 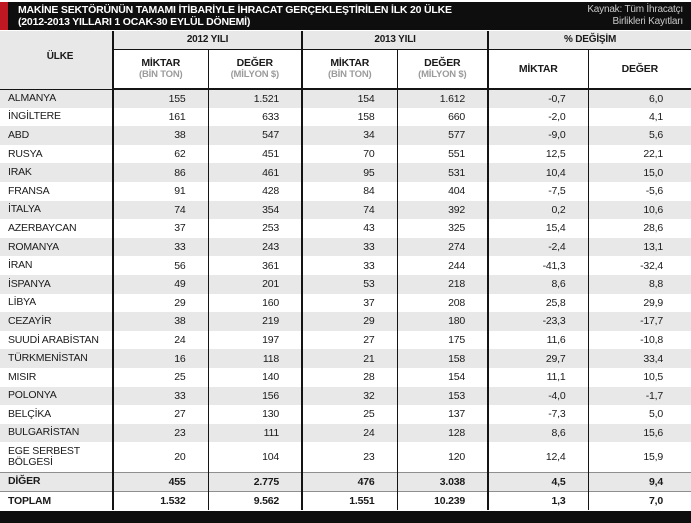 I want to click on subheader-2012-miktar: MİKTAR (BİN TON), so click(x=160, y=69).